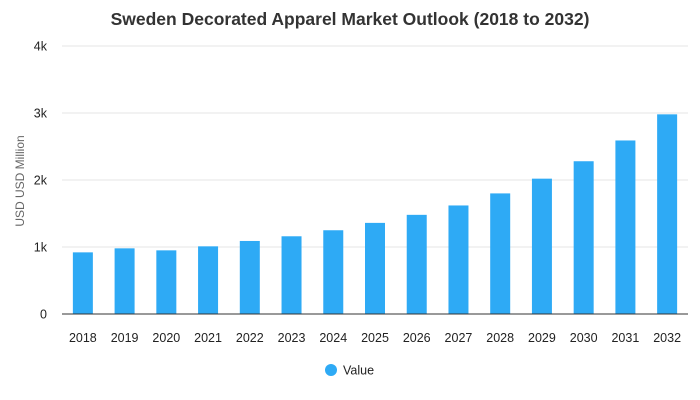  What do you see at coordinates (208, 280) in the screenshot?
I see `bar-2021` at bounding box center [208, 280].